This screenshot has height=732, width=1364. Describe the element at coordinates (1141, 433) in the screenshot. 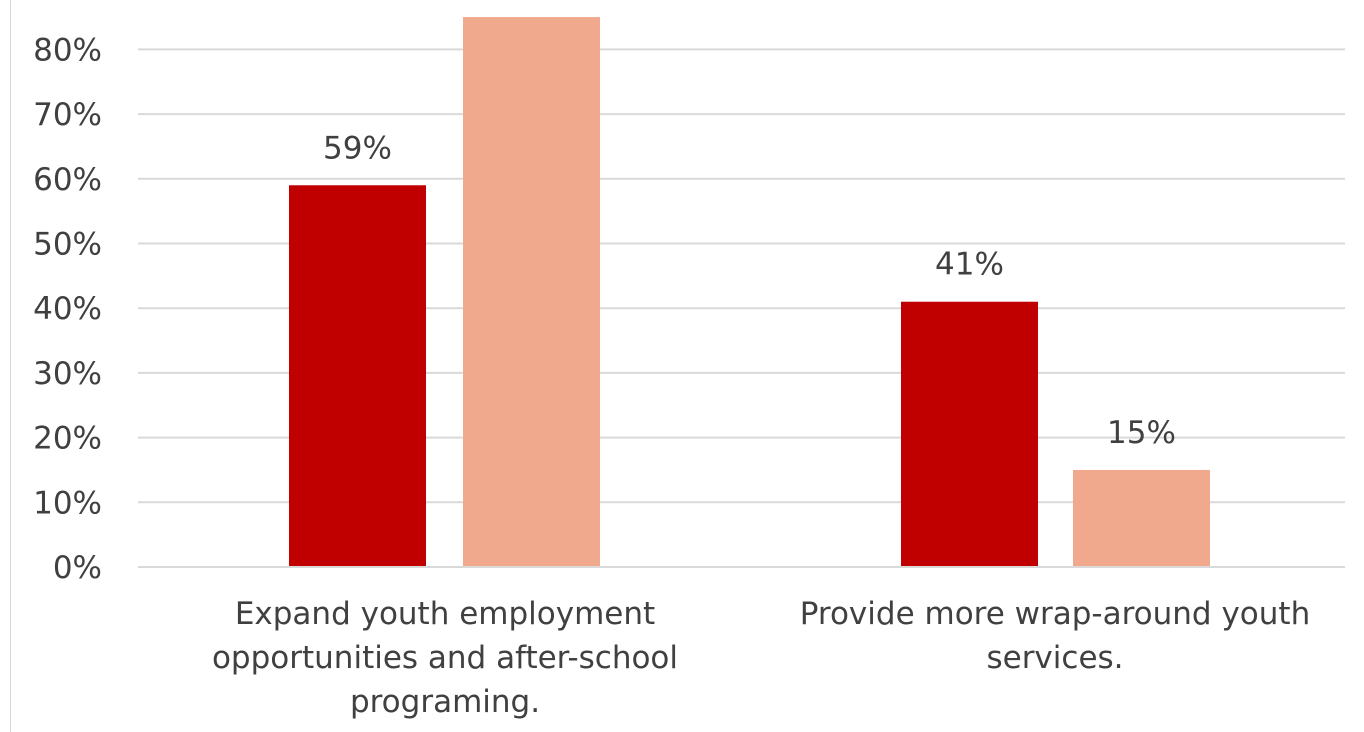

I see `data-label: 15%` at that location.